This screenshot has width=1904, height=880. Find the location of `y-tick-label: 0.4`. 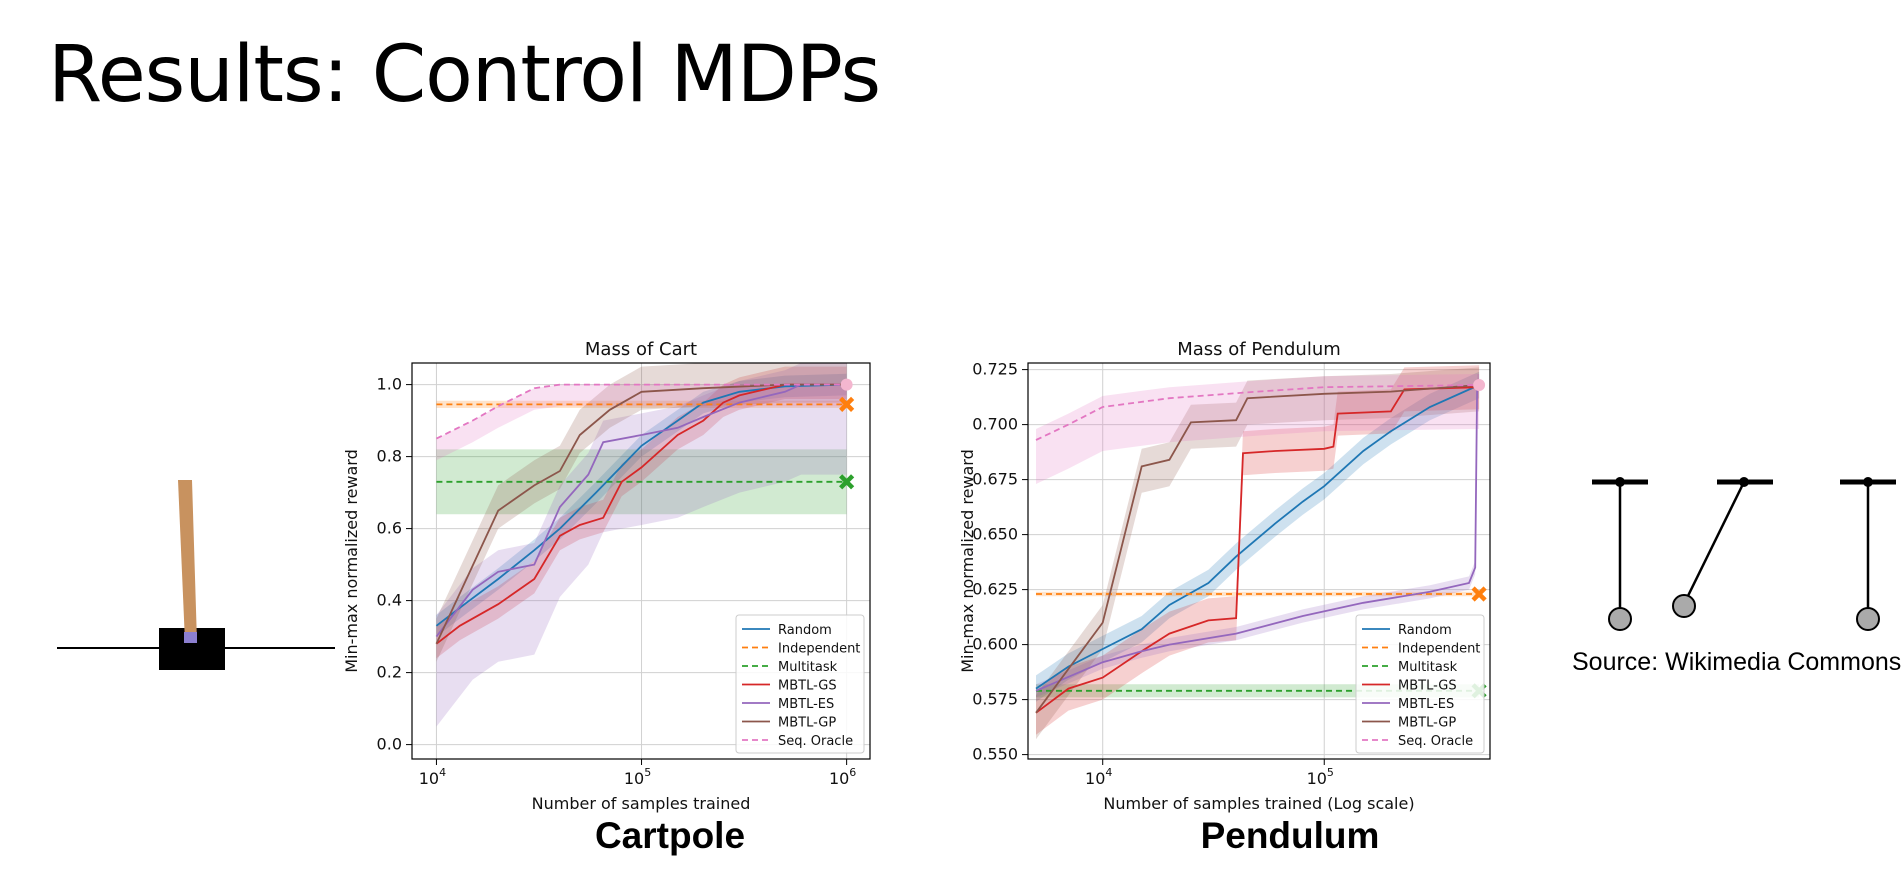

y-tick-label: 0.4 is located at coordinates (389, 600).